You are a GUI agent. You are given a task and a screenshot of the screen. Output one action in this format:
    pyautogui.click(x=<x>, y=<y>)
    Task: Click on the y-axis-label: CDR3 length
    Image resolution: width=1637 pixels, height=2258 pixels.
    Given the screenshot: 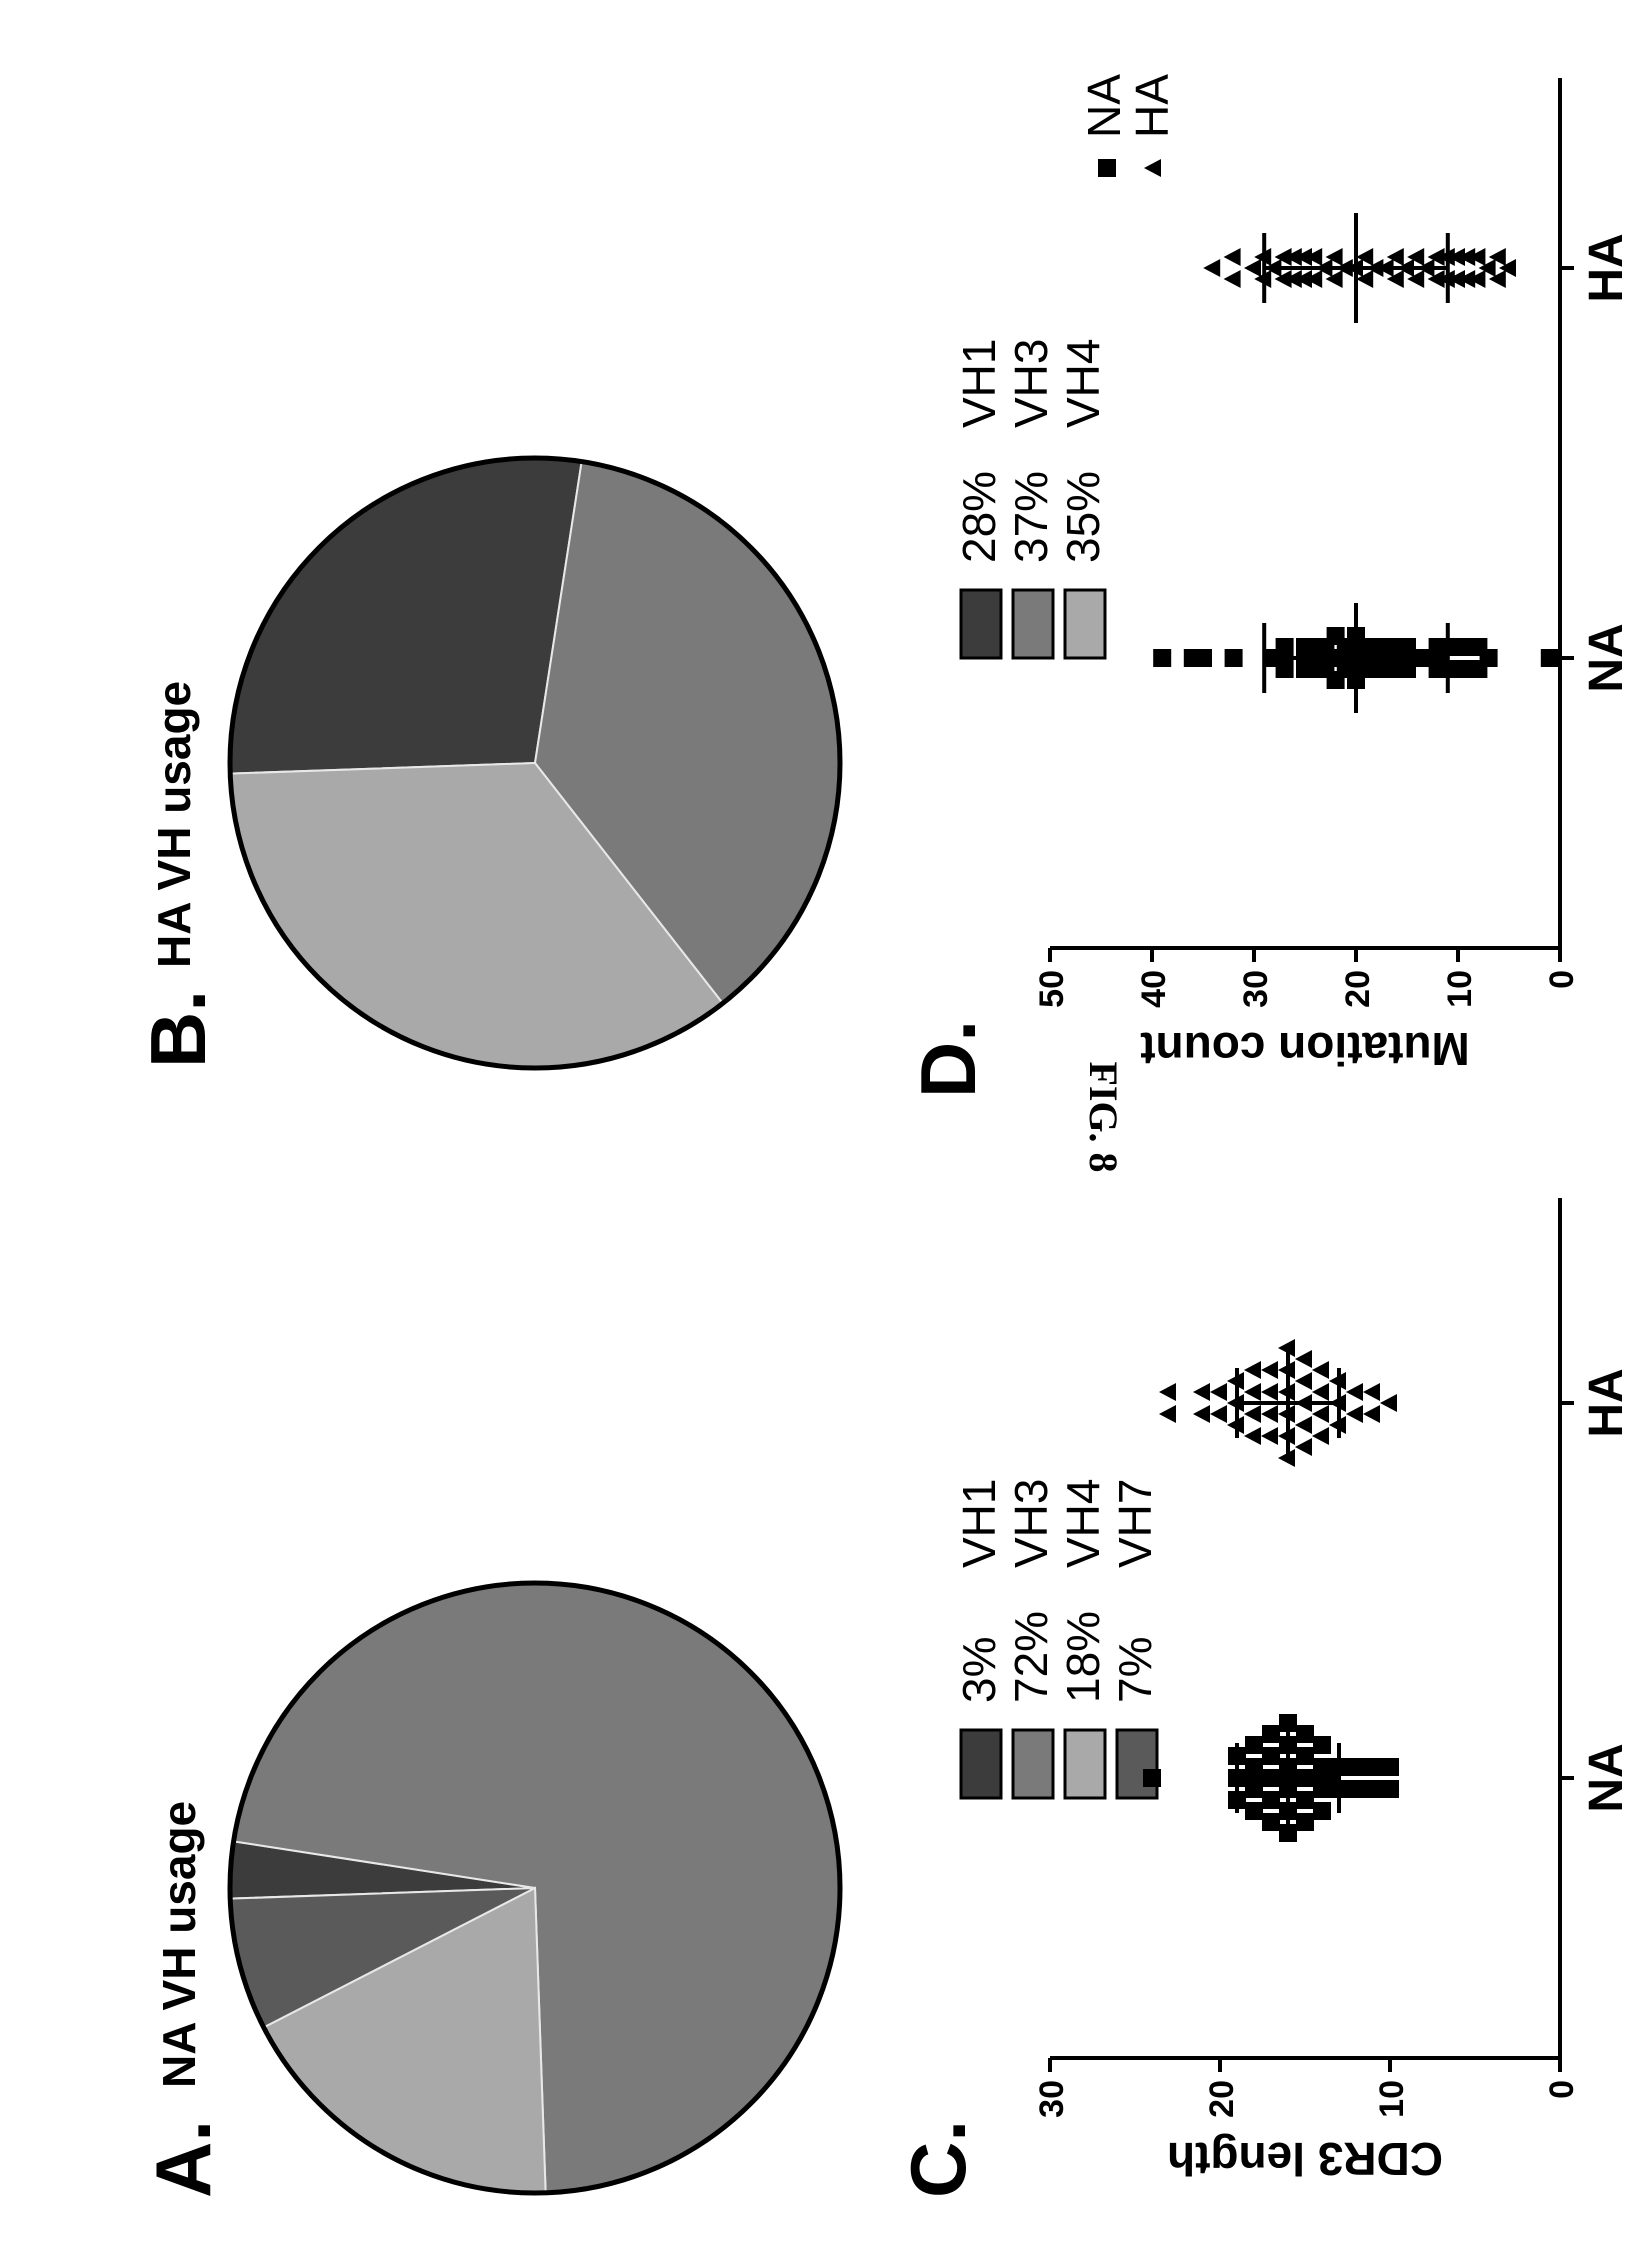 What is the action you would take?
    pyautogui.click(x=1305, y=2159)
    